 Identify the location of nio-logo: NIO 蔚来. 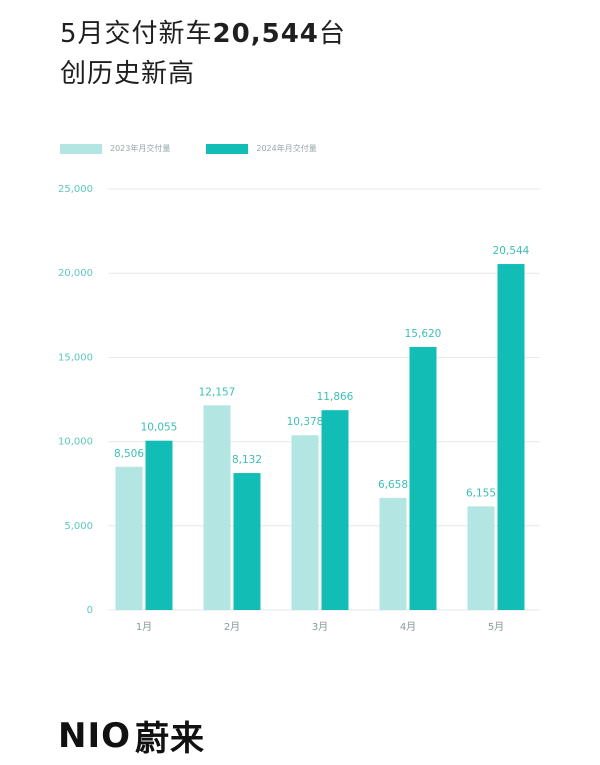
(131, 735).